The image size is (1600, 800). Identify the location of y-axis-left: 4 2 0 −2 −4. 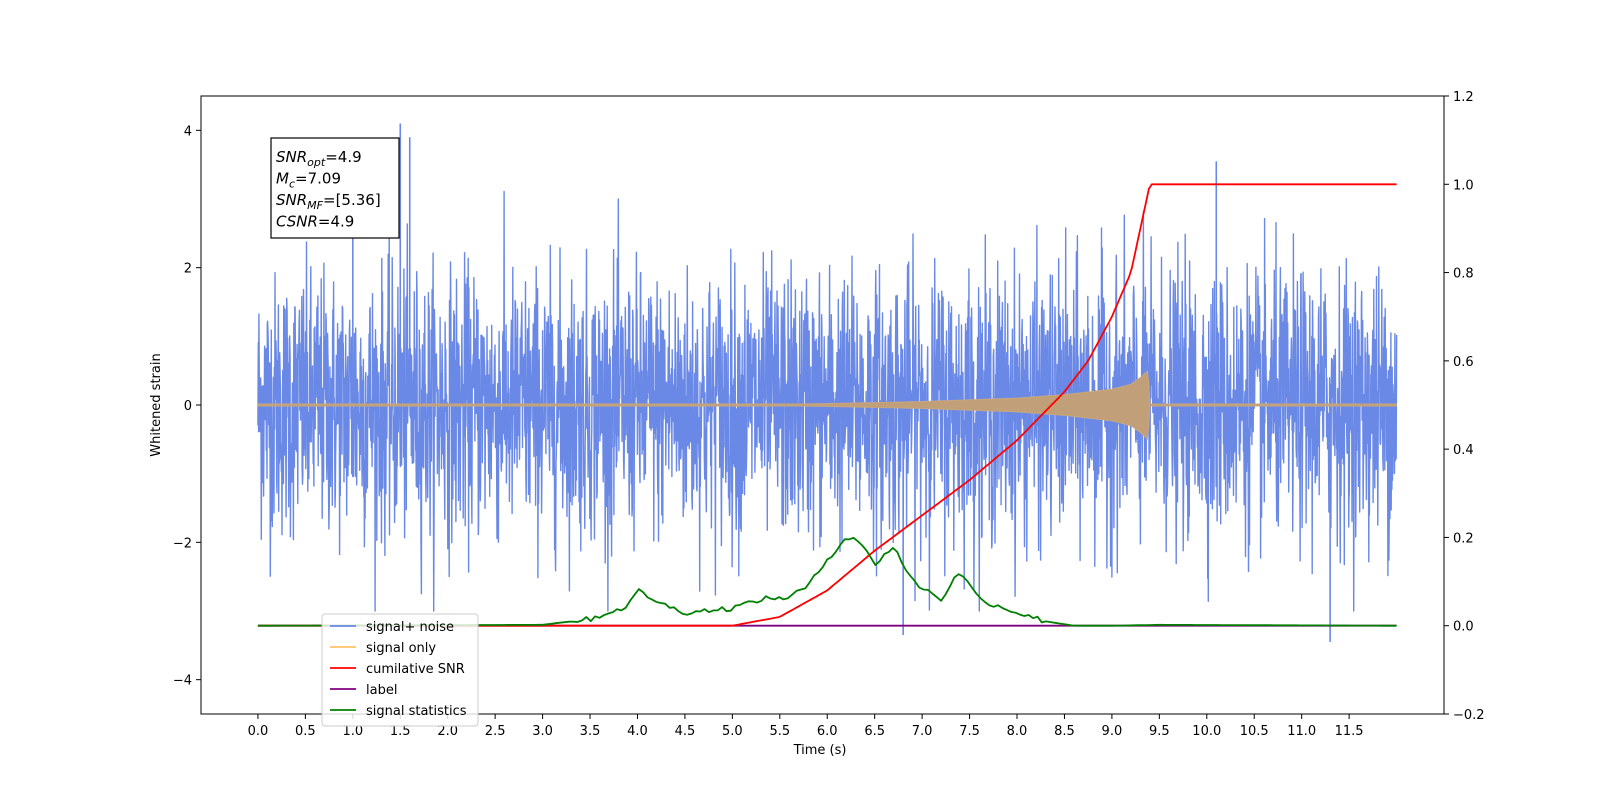
(187, 406).